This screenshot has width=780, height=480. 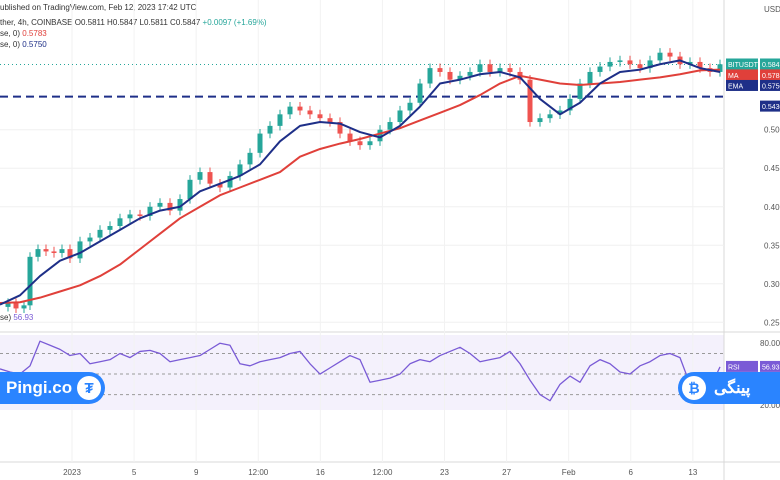 What do you see at coordinates (772, 168) in the screenshot?
I see `price-tick-label: 0.450` at bounding box center [772, 168].